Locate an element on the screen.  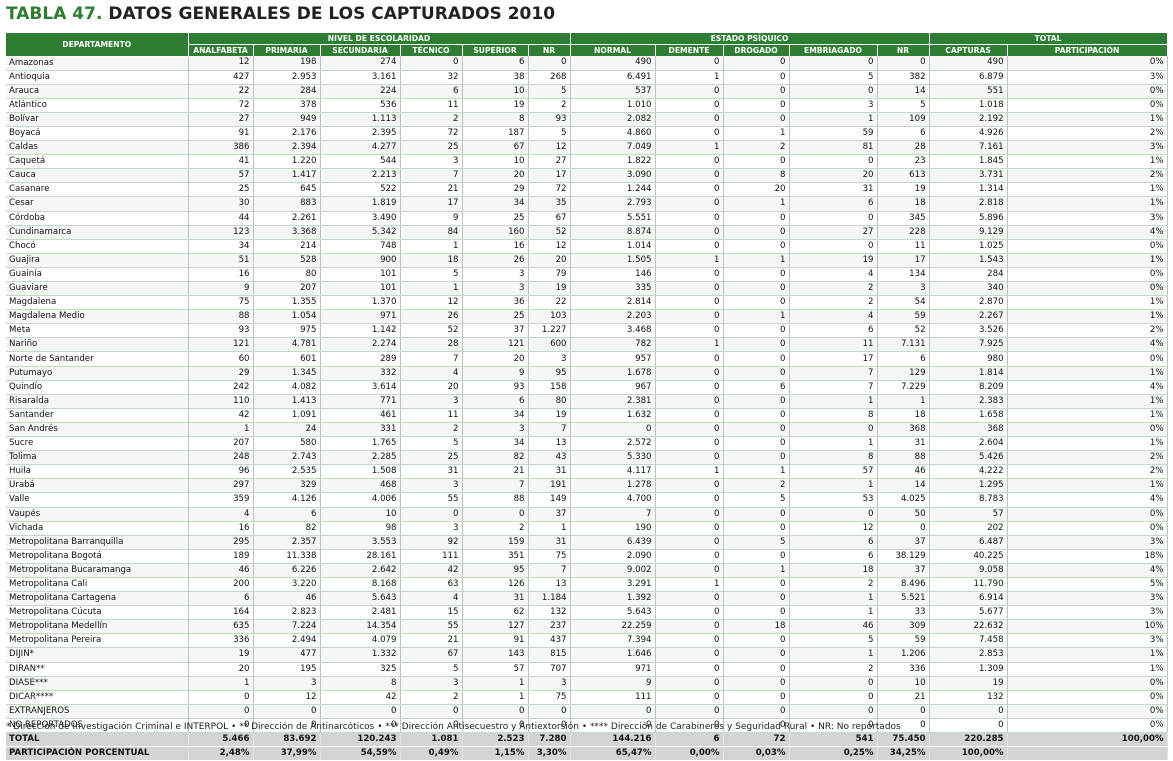
table-cell: 11 is located at coordinates (431, 105).